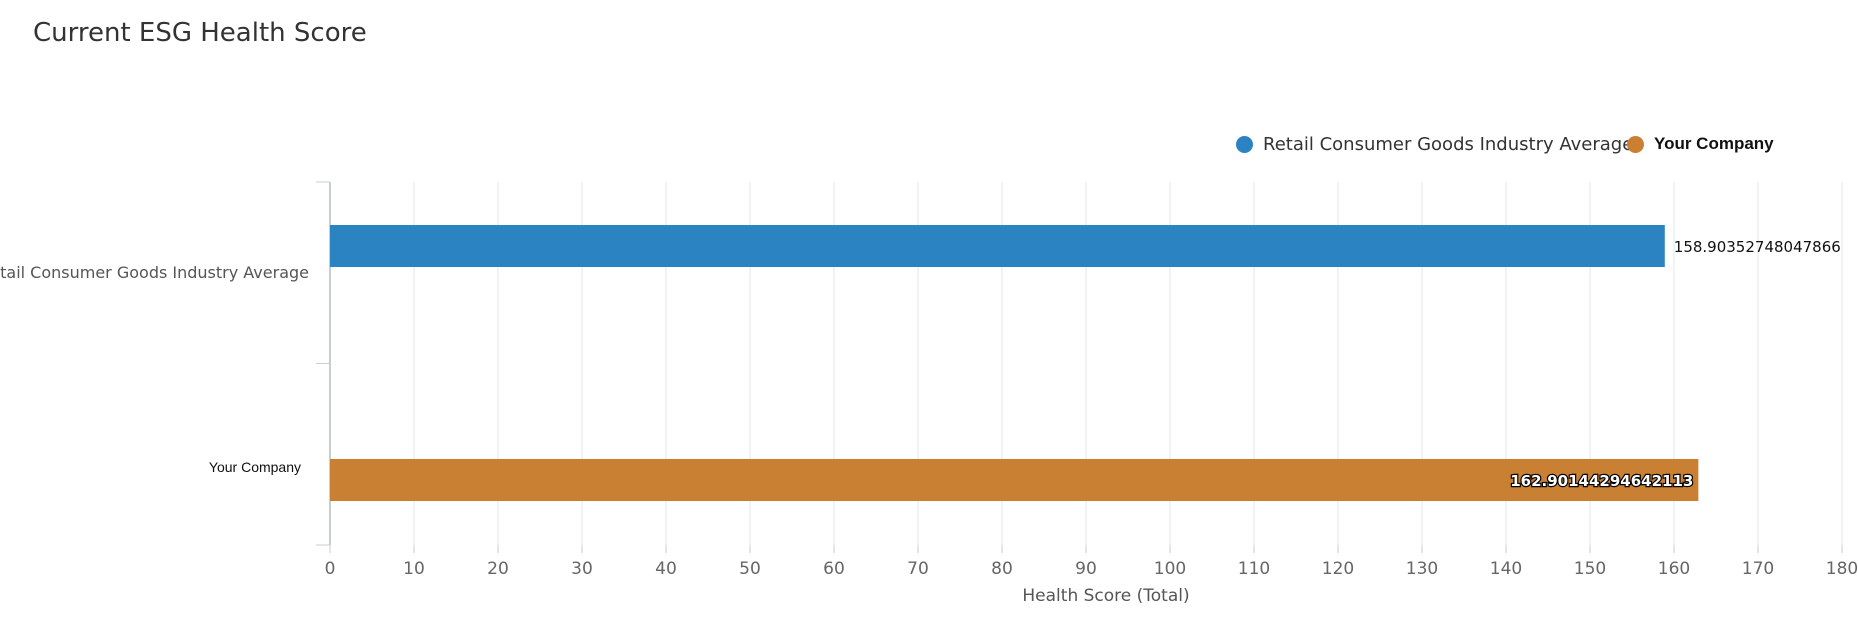 The width and height of the screenshot is (1858, 621). I want to click on legend-label-industry-average: Retail Consumer Goods Industry Average, so click(1448, 144).